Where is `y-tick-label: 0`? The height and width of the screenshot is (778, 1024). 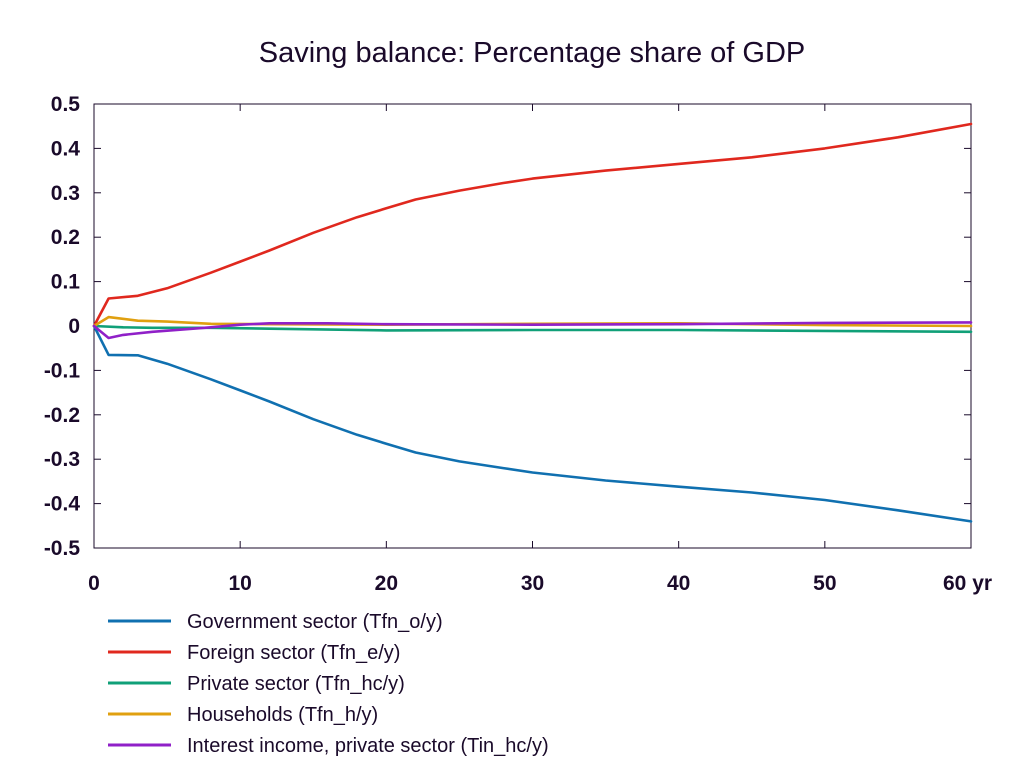 y-tick-label: 0 is located at coordinates (74, 326).